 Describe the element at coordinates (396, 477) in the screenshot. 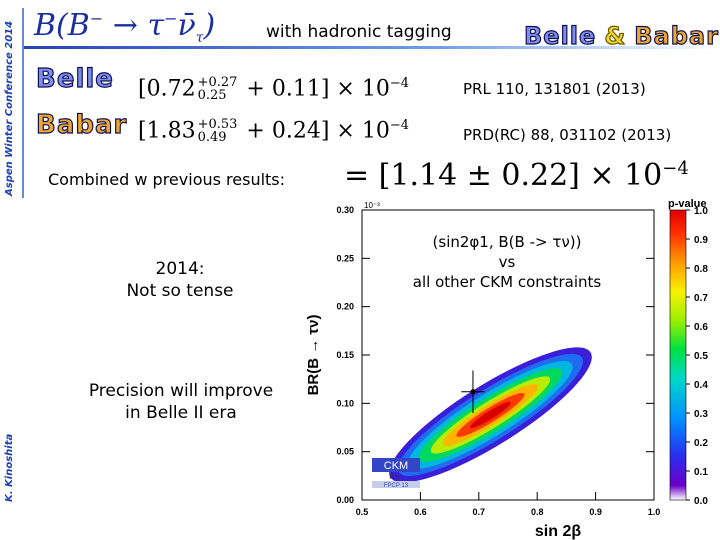

I see `ckm-logo-sub: fitter` at that location.